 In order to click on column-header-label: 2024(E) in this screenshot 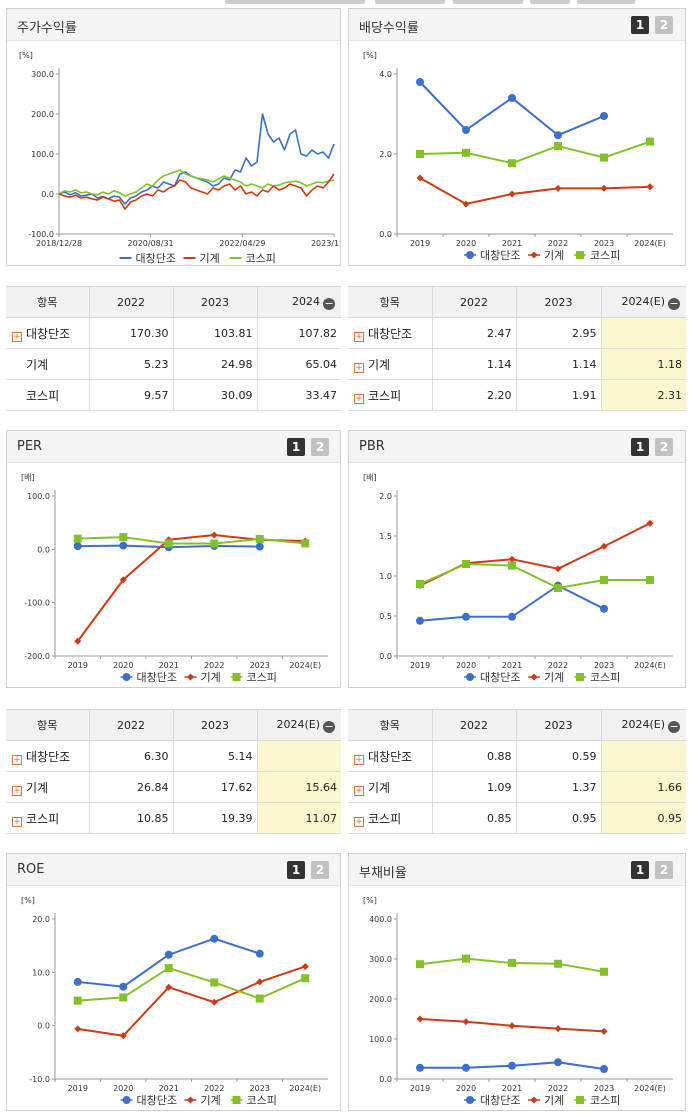, I will do `click(298, 724)`.